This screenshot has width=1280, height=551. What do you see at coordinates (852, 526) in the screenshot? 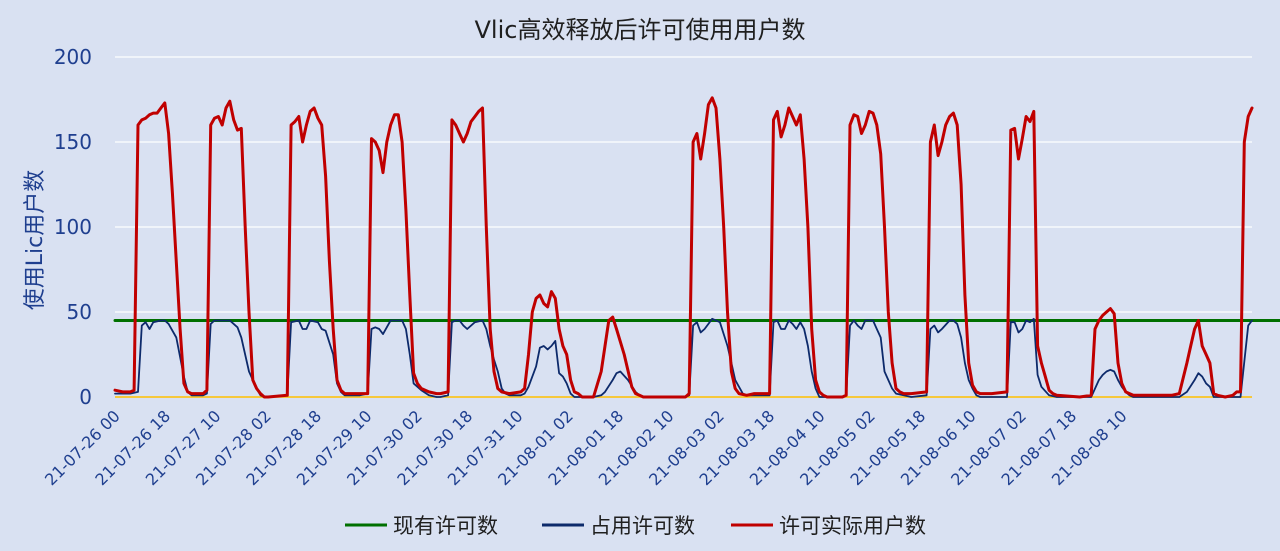
I see `legend-label: 许可实际用户数` at bounding box center [852, 526].